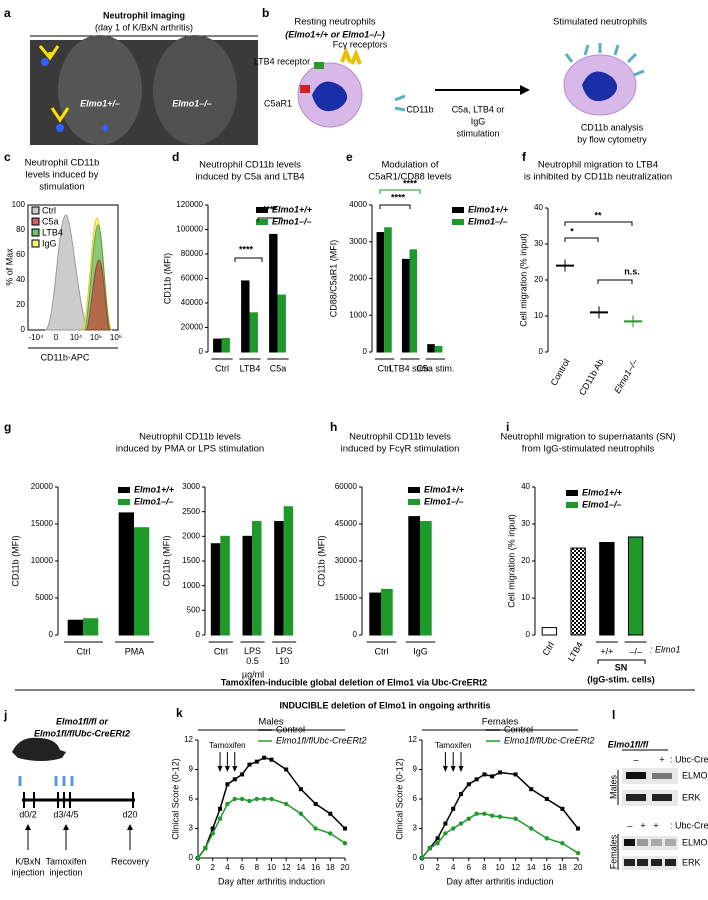 Image resolution: width=708 pixels, height=900 pixels. What do you see at coordinates (695, 775) in the screenshot?
I see `label: ELMO1` at bounding box center [695, 775].